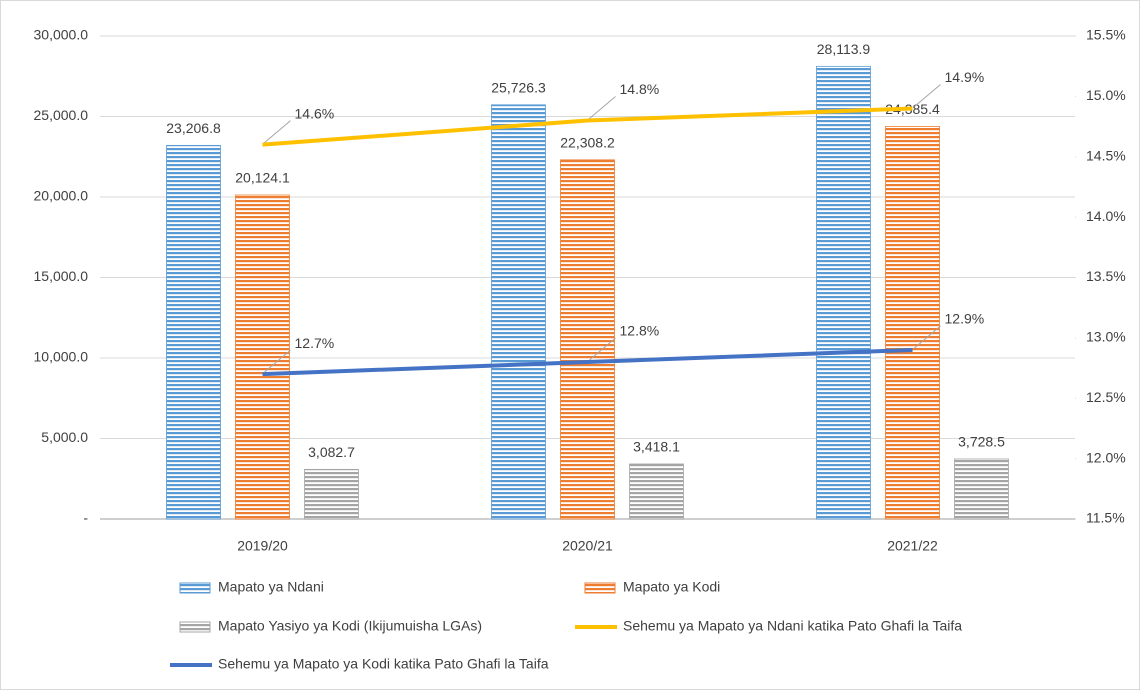 The image size is (1140, 690). Describe the element at coordinates (61, 196) in the screenshot. I see `y-tick-label: 20,000.0` at that location.